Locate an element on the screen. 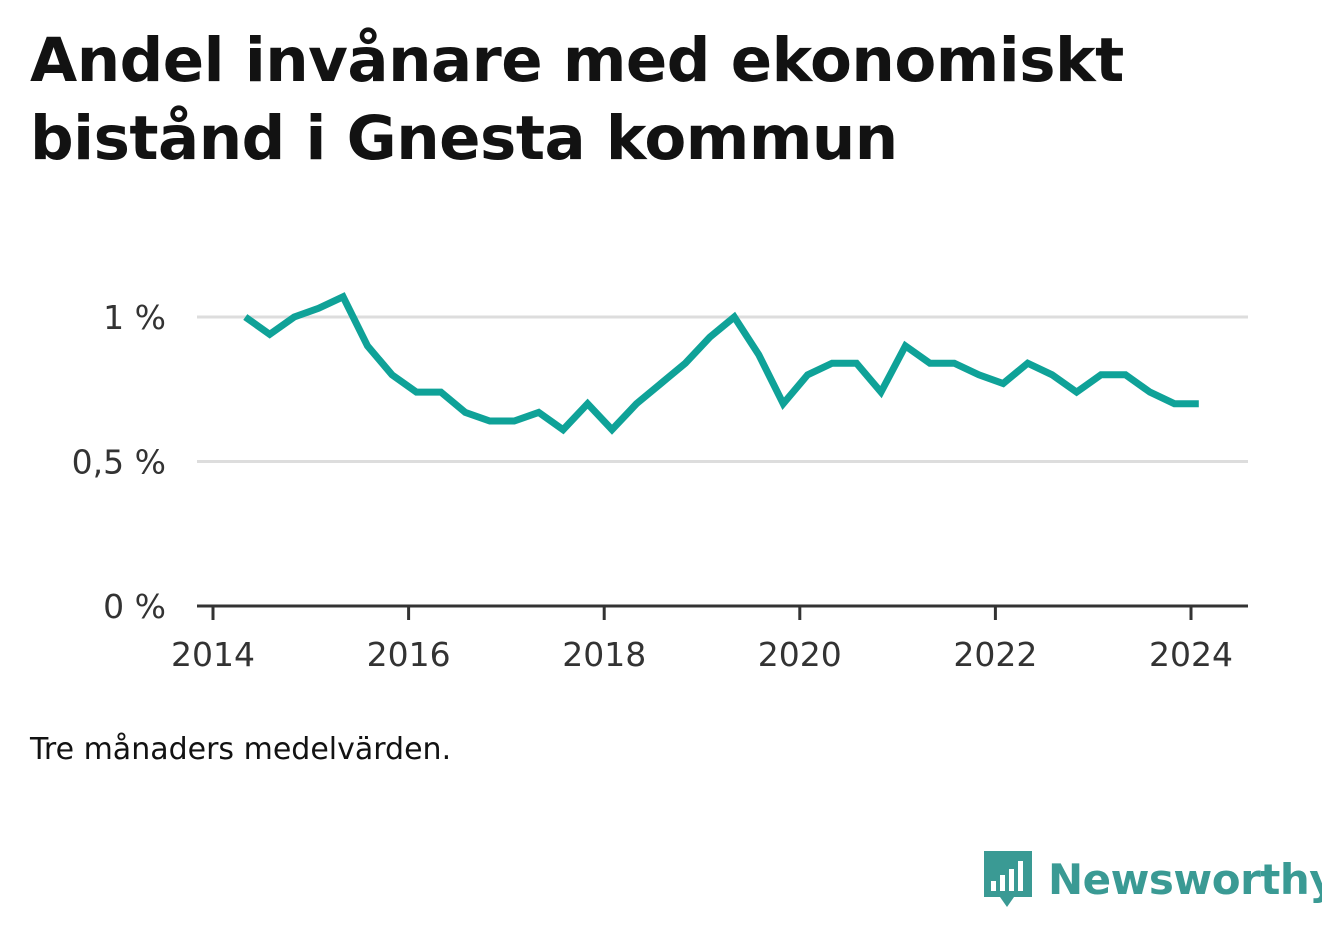 This screenshot has width=1322, height=939. series-line is located at coordinates (721, 363).